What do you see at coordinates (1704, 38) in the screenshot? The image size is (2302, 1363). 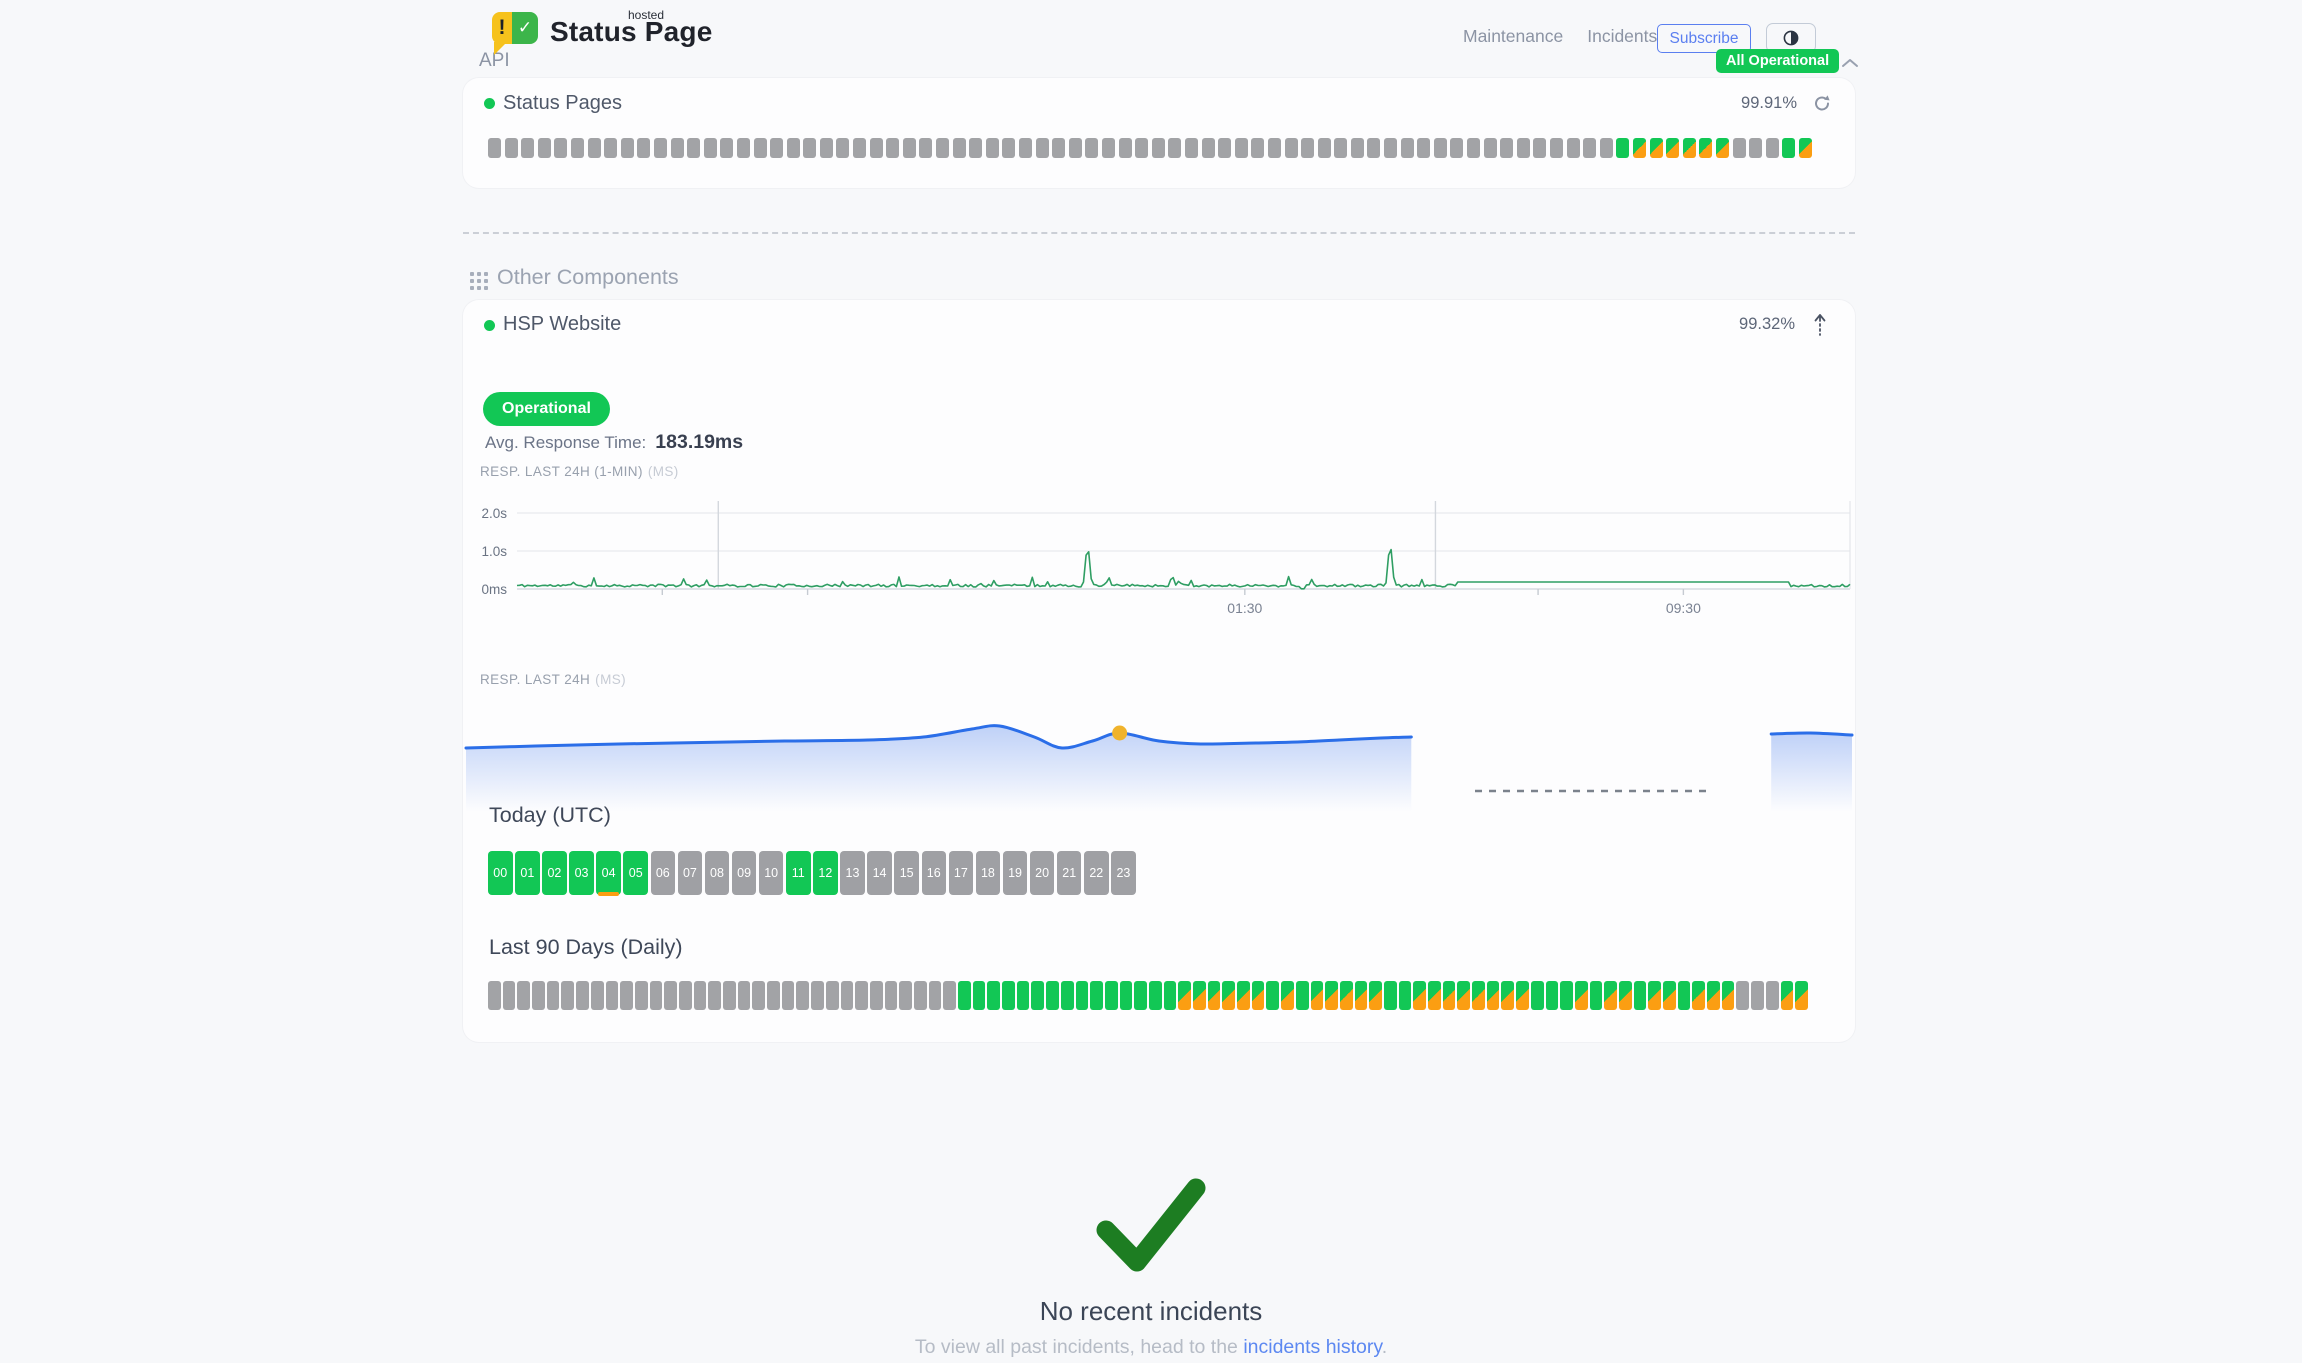 I see `subscribe-button: Subscribe` at bounding box center [1704, 38].